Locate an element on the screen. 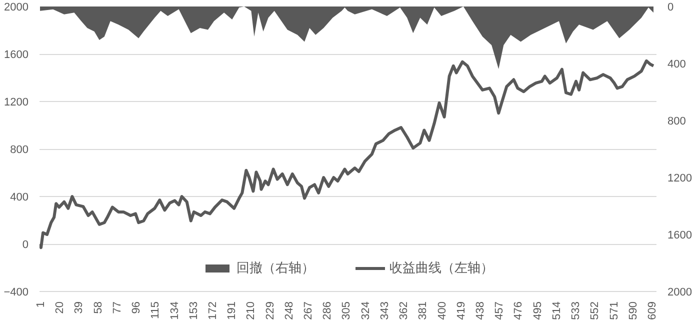  legend-label: 收益曲线（左轴） is located at coordinates (442, 268).